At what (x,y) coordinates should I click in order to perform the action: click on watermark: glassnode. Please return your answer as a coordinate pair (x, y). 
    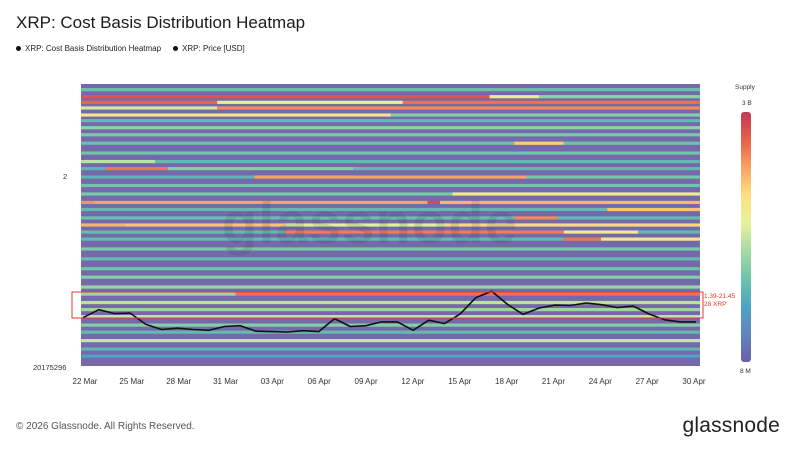
    Looking at the image, I should click on (370, 223).